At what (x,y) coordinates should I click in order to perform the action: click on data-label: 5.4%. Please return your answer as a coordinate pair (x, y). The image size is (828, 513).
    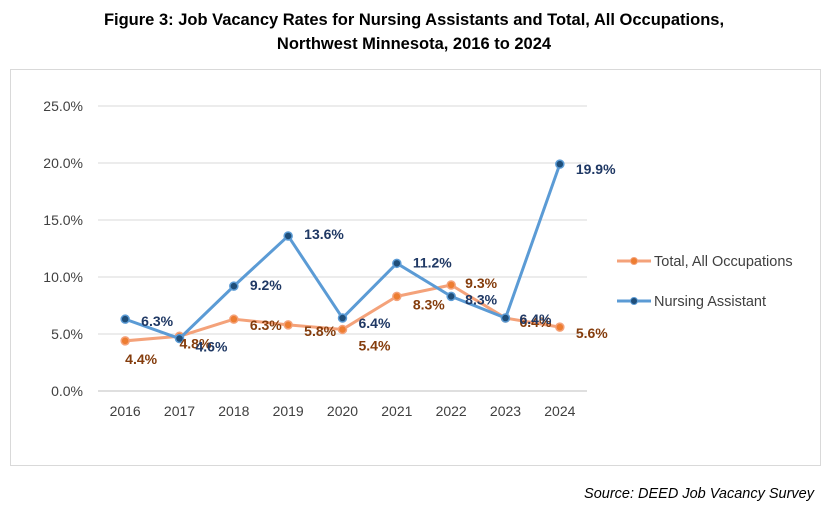
    Looking at the image, I should click on (375, 345).